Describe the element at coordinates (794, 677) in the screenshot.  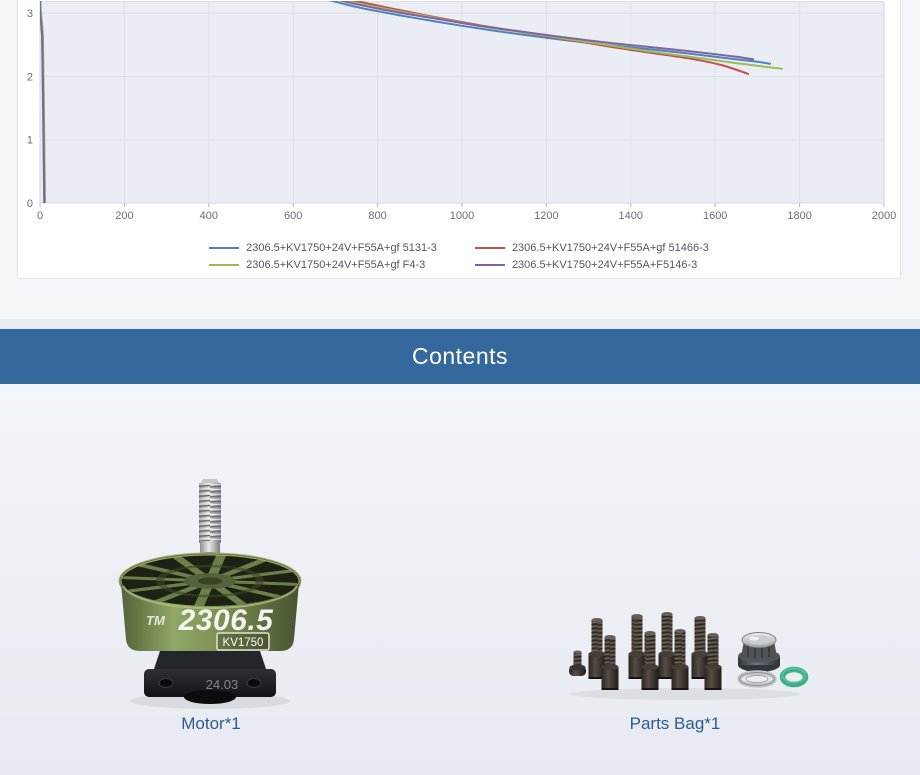
I see `o-ring` at that location.